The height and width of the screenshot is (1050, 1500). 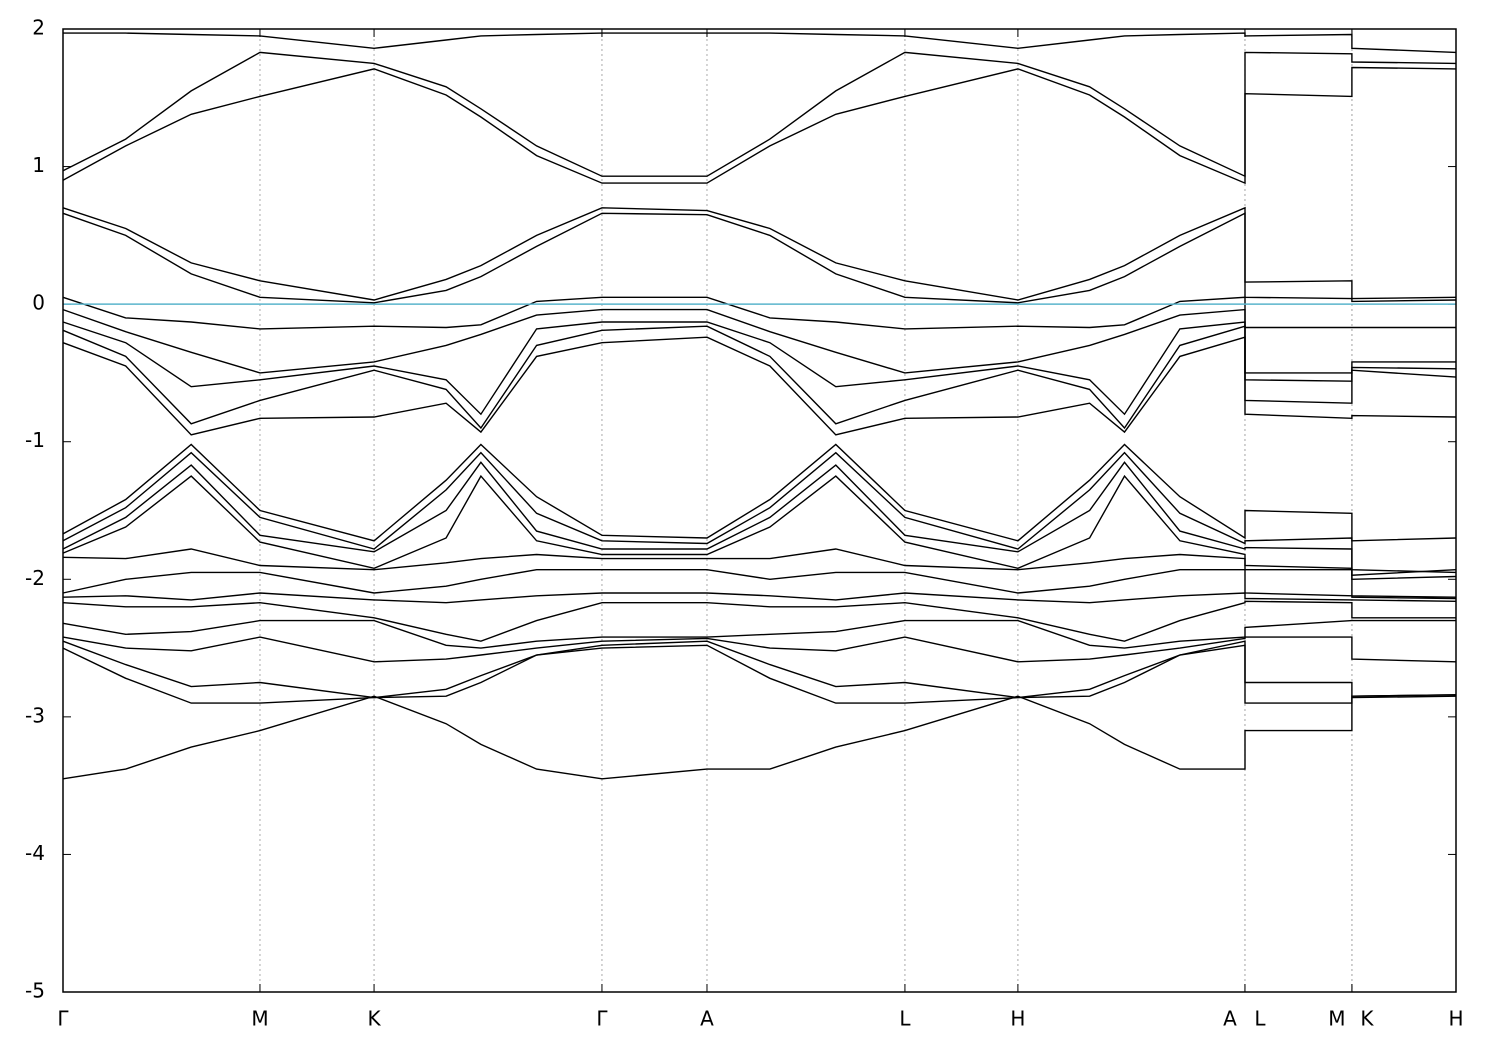 I want to click on y-tick-label: -3, so click(x=35, y=715).